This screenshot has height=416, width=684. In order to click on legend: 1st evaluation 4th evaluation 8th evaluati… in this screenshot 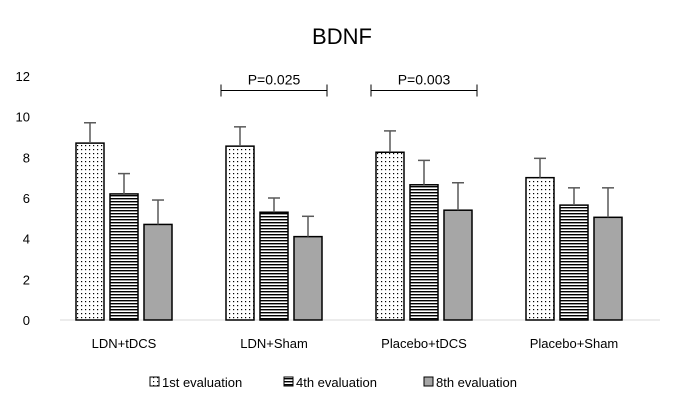, I will do `click(333, 382)`.